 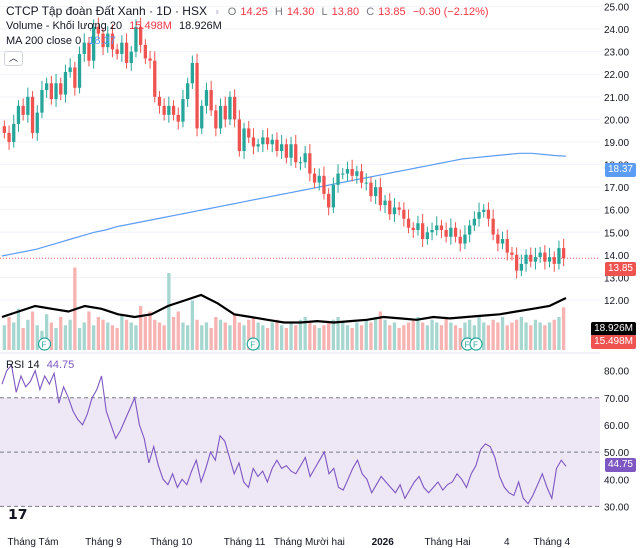 I want to click on time-tick-label: Tháng 10, so click(x=171, y=542).